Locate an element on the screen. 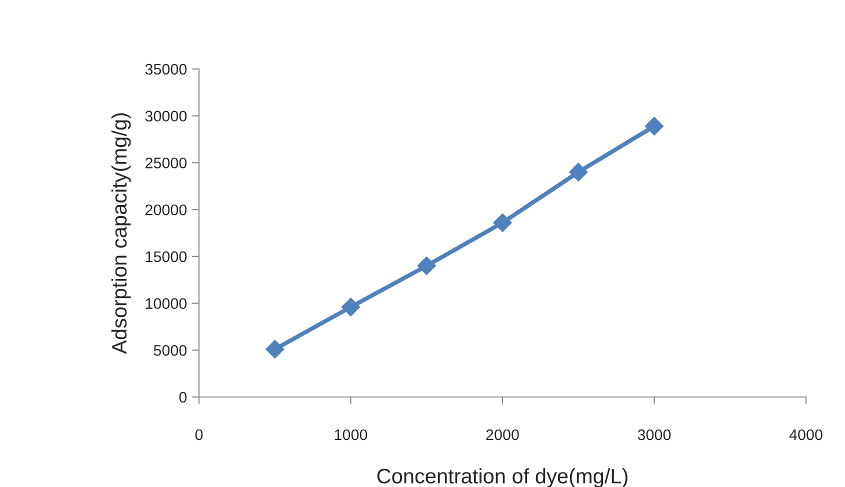  y-tick-label: 10000 is located at coordinates (166, 303).